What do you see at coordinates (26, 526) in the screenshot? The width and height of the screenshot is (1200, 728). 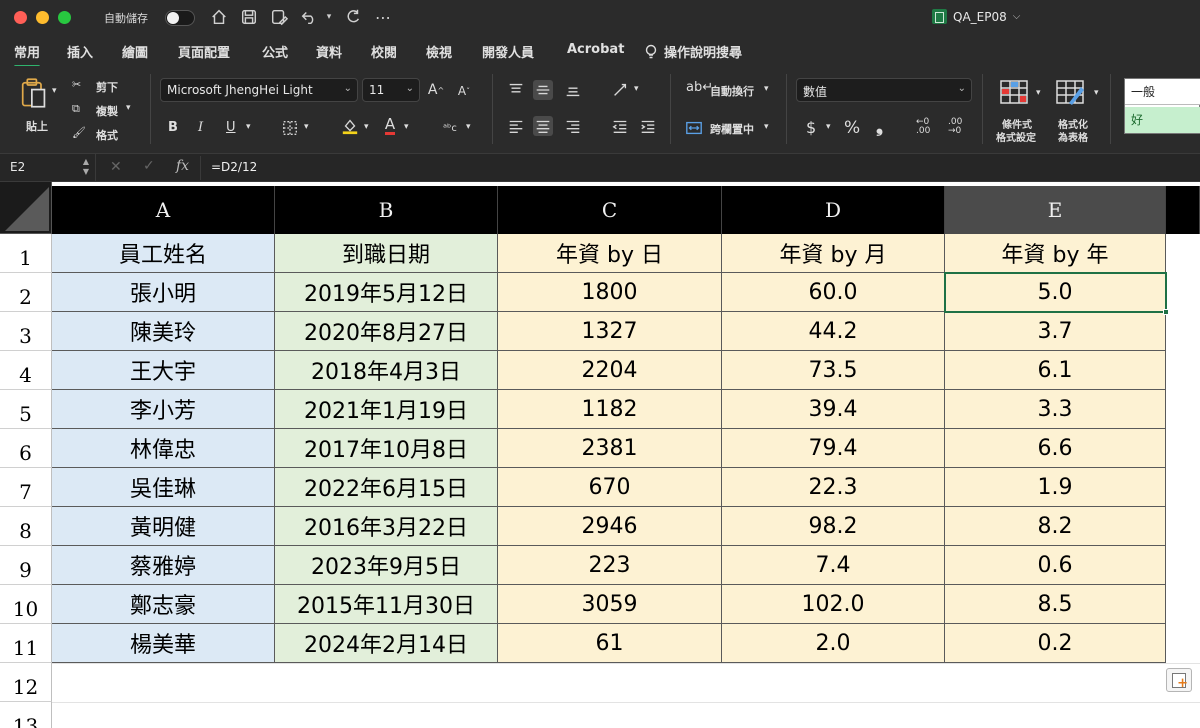 I see `row-header-8: 8` at bounding box center [26, 526].